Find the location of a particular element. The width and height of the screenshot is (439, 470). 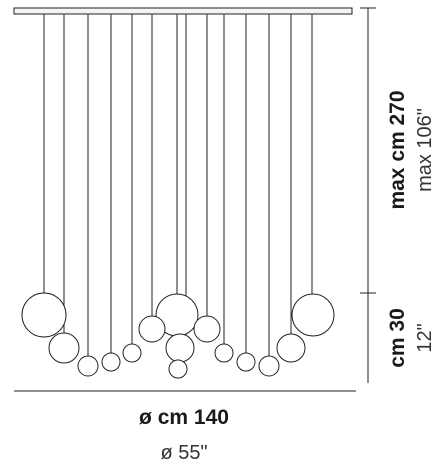

large-globes is located at coordinates (178, 315).